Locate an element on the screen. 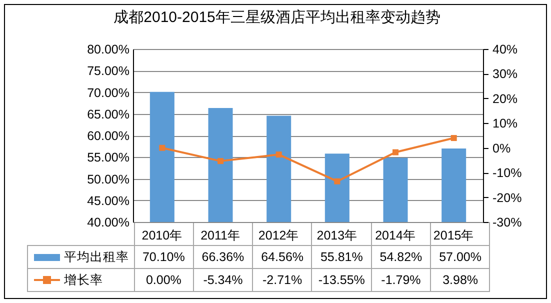 The image size is (551, 303). data-label: -5.34% is located at coordinates (223, 280).